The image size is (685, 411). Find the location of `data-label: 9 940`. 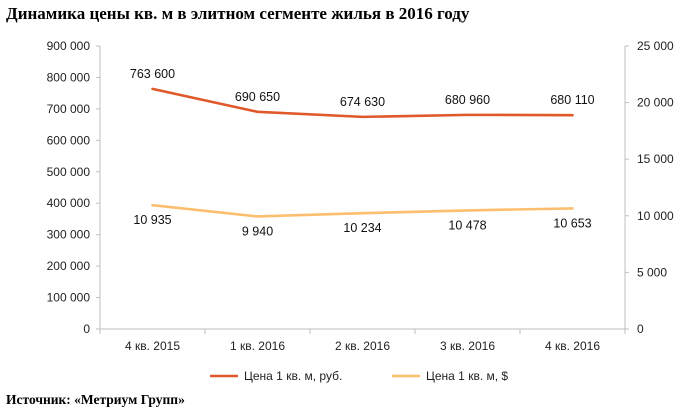

data-label: 9 940 is located at coordinates (257, 231).